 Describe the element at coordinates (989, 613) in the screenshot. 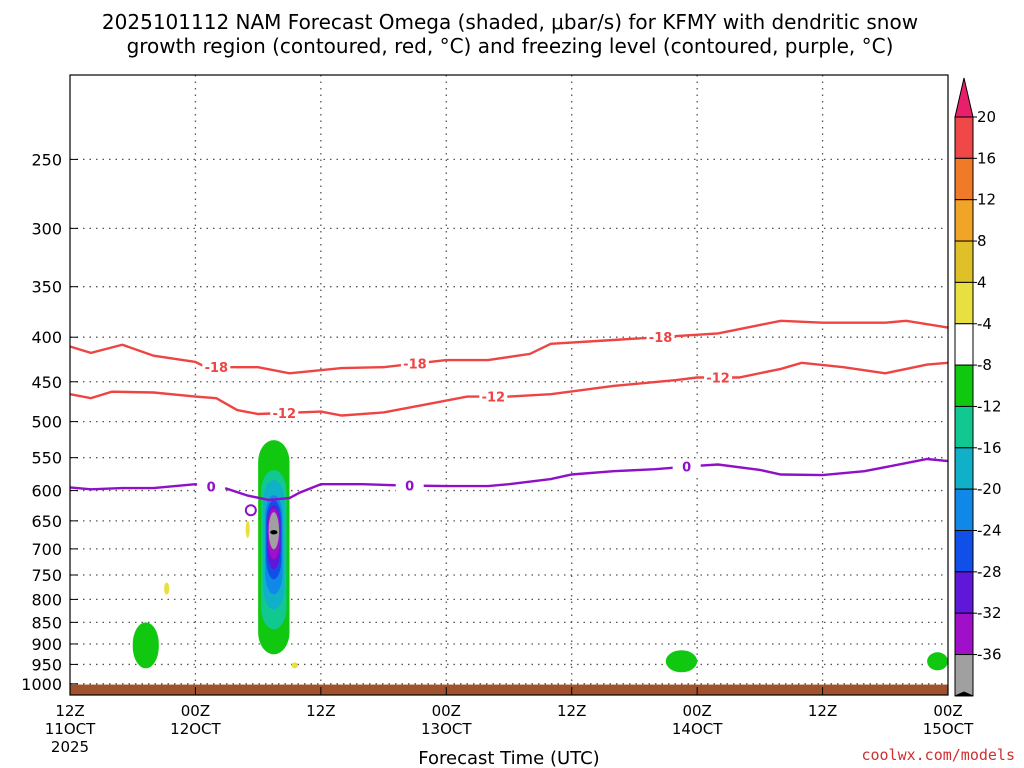

I see `colorbar-label: -32` at that location.